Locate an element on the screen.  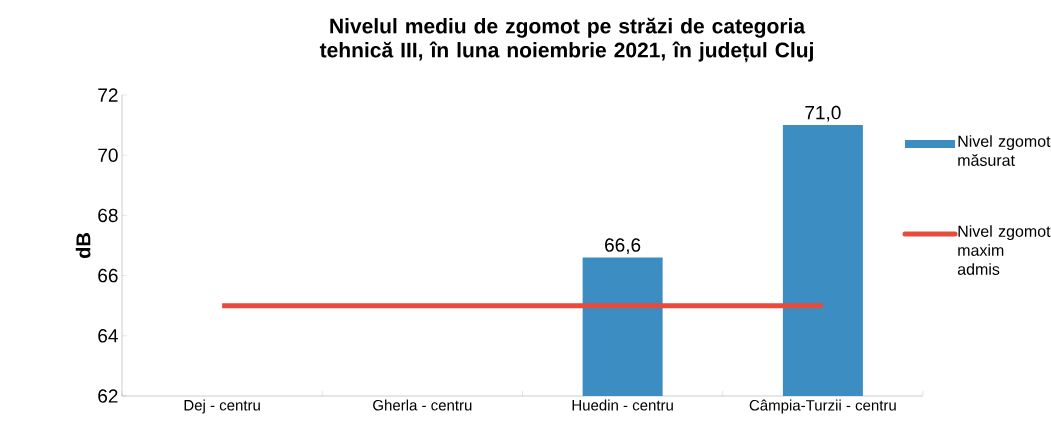
x-tick-label: Câmpia-Turzii - centru is located at coordinates (822, 406).